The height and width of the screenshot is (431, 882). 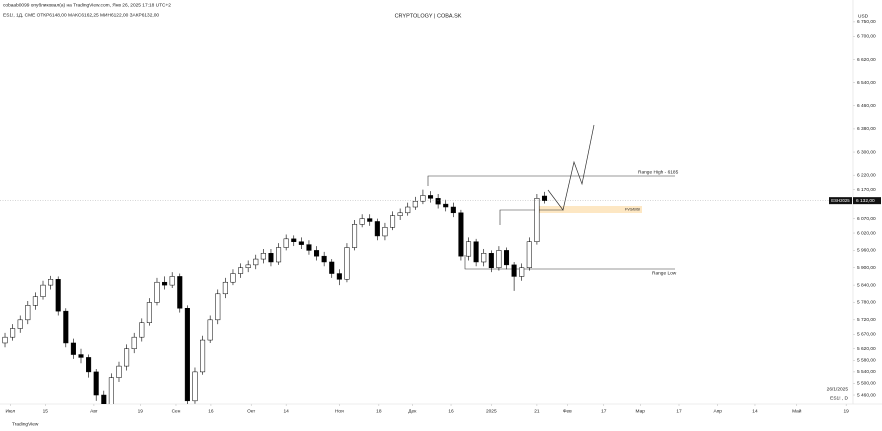 I want to click on x-tick-label: 16, so click(x=211, y=411).